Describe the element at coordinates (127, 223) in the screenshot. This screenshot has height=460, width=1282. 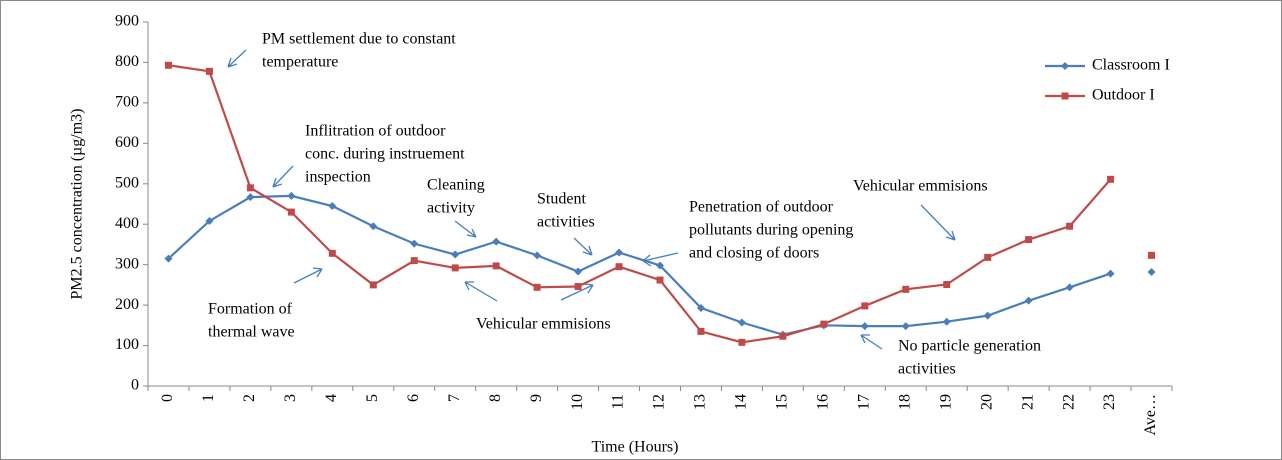
I see `y-tick-label: 400` at that location.